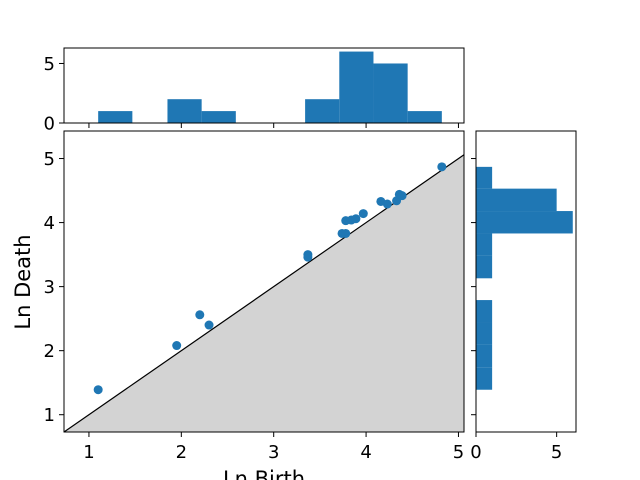 This screenshot has height=480, width=640. Describe the element at coordinates (49, 64) in the screenshot. I see `top-y-tick-label: 5` at that location.